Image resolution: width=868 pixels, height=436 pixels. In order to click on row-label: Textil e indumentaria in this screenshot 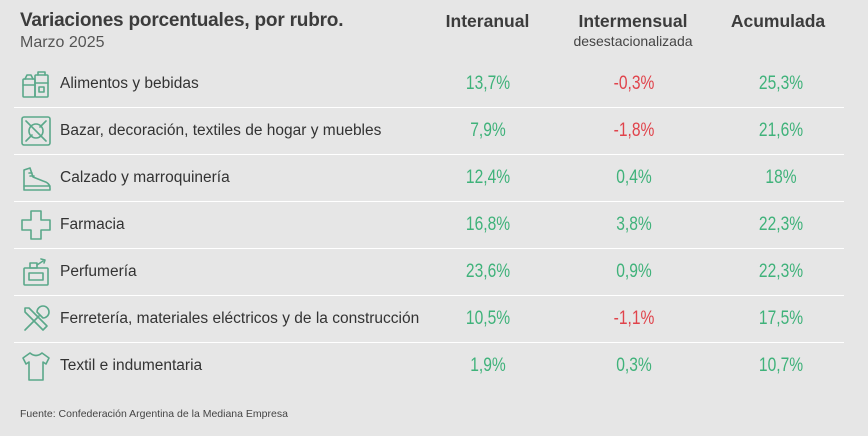, I will do `click(131, 365)`.